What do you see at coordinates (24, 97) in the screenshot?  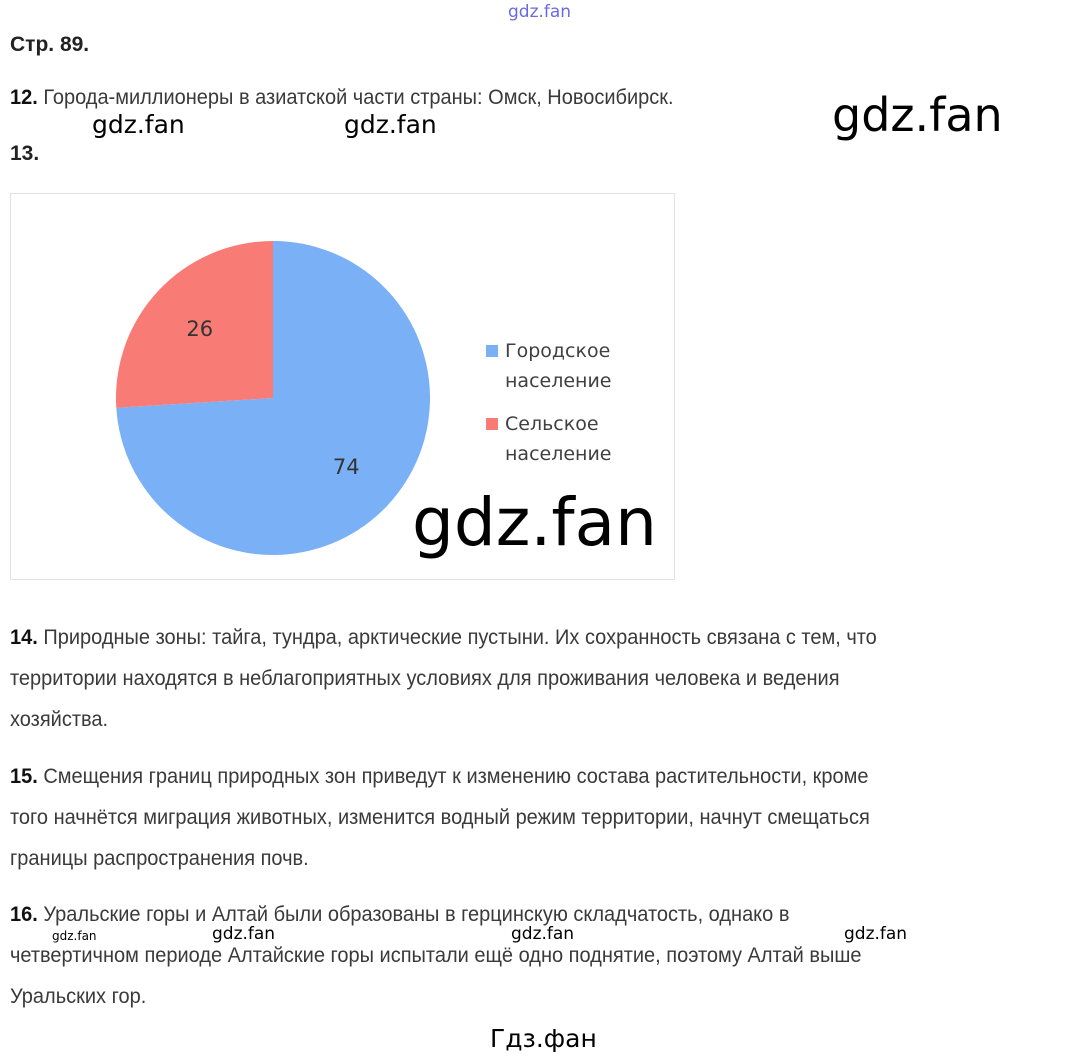 I see `question-number: 12.` at bounding box center [24, 97].